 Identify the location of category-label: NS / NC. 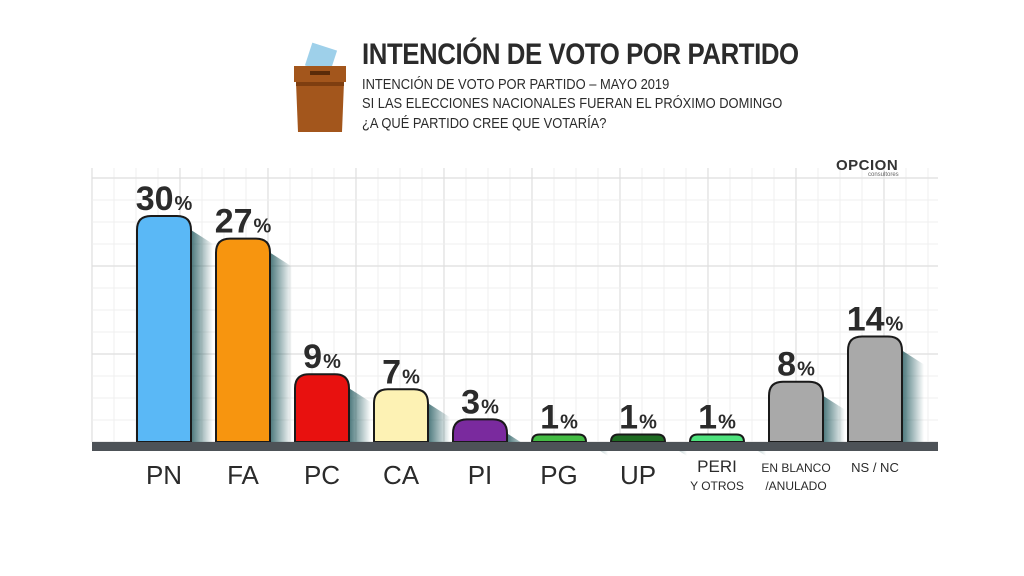
(875, 467).